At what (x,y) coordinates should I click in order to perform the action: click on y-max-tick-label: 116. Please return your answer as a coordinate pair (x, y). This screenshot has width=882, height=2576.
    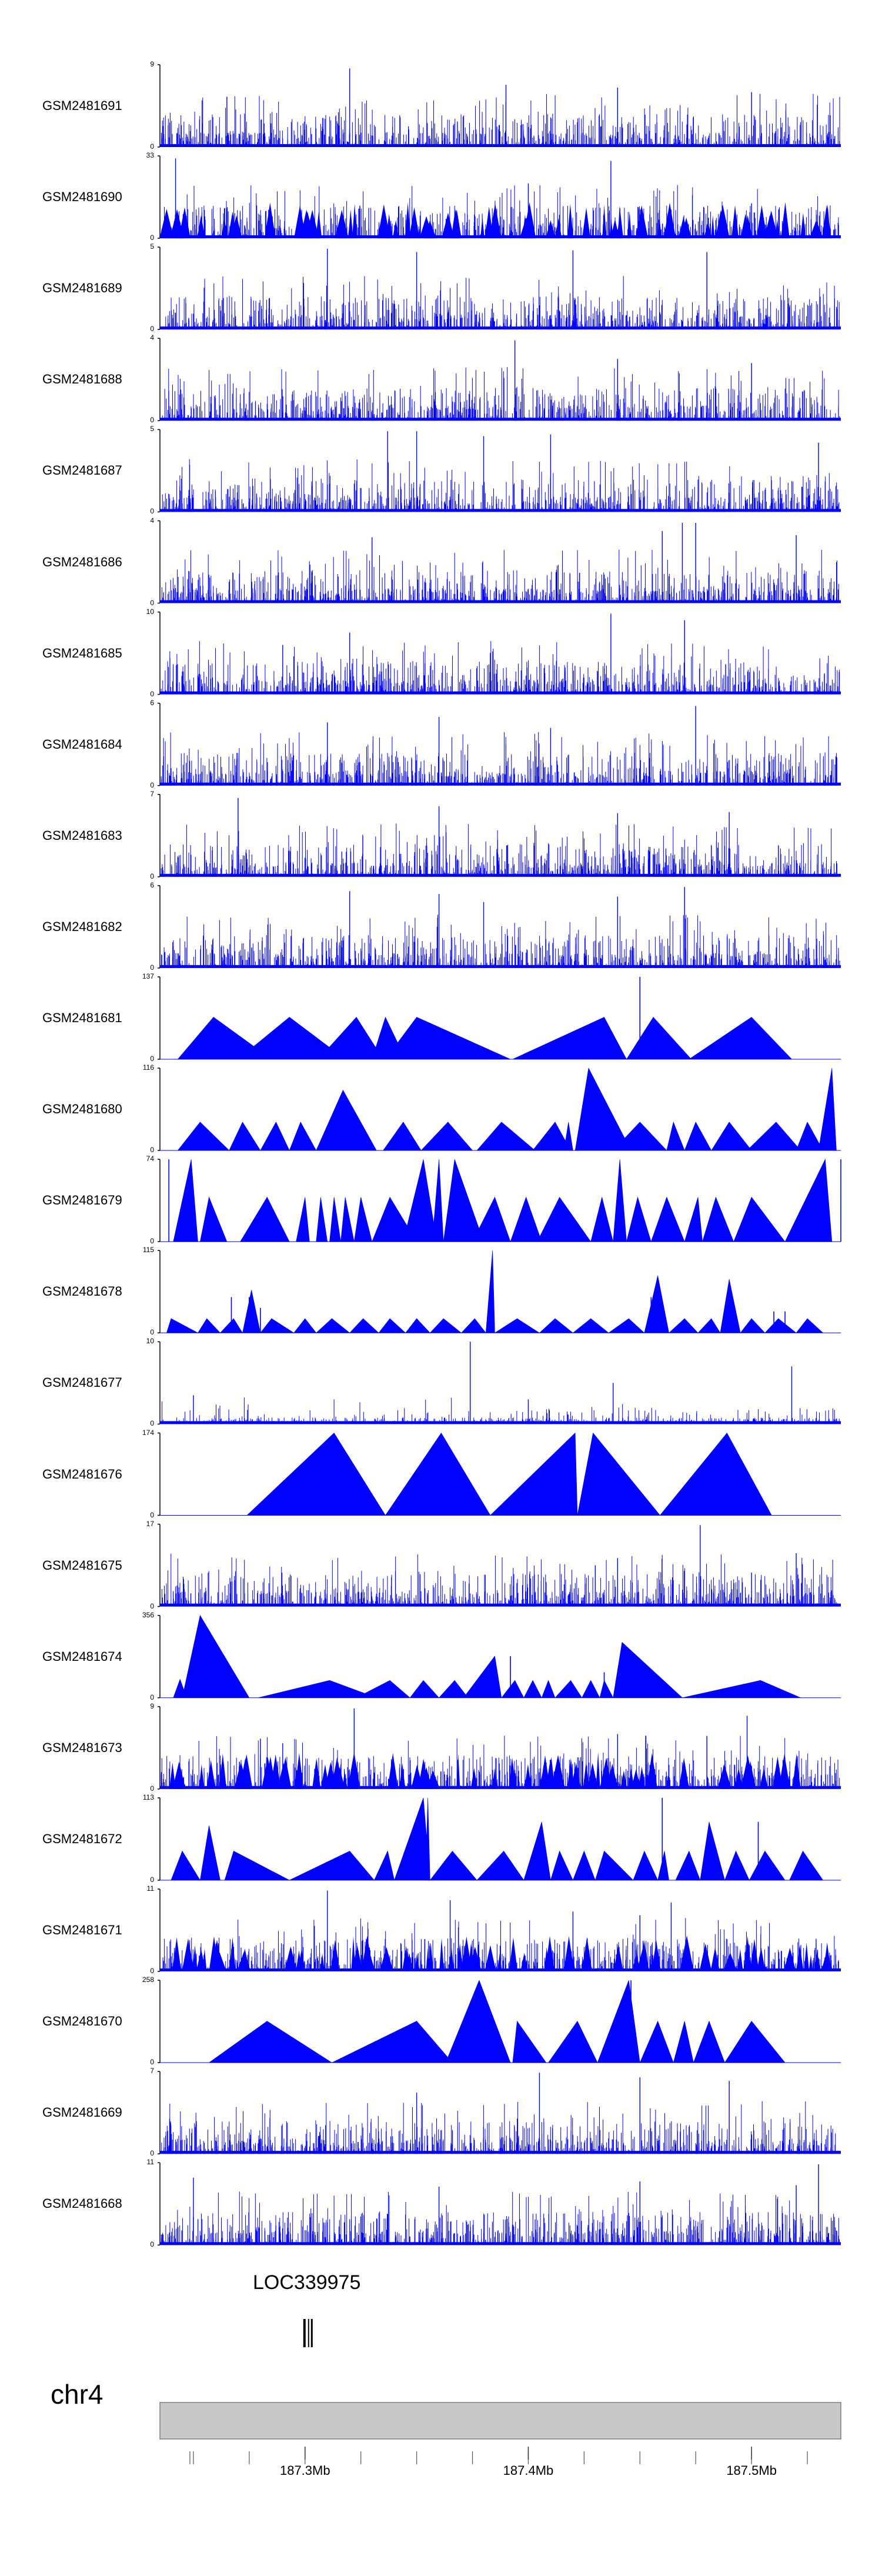
    Looking at the image, I should click on (148, 1067).